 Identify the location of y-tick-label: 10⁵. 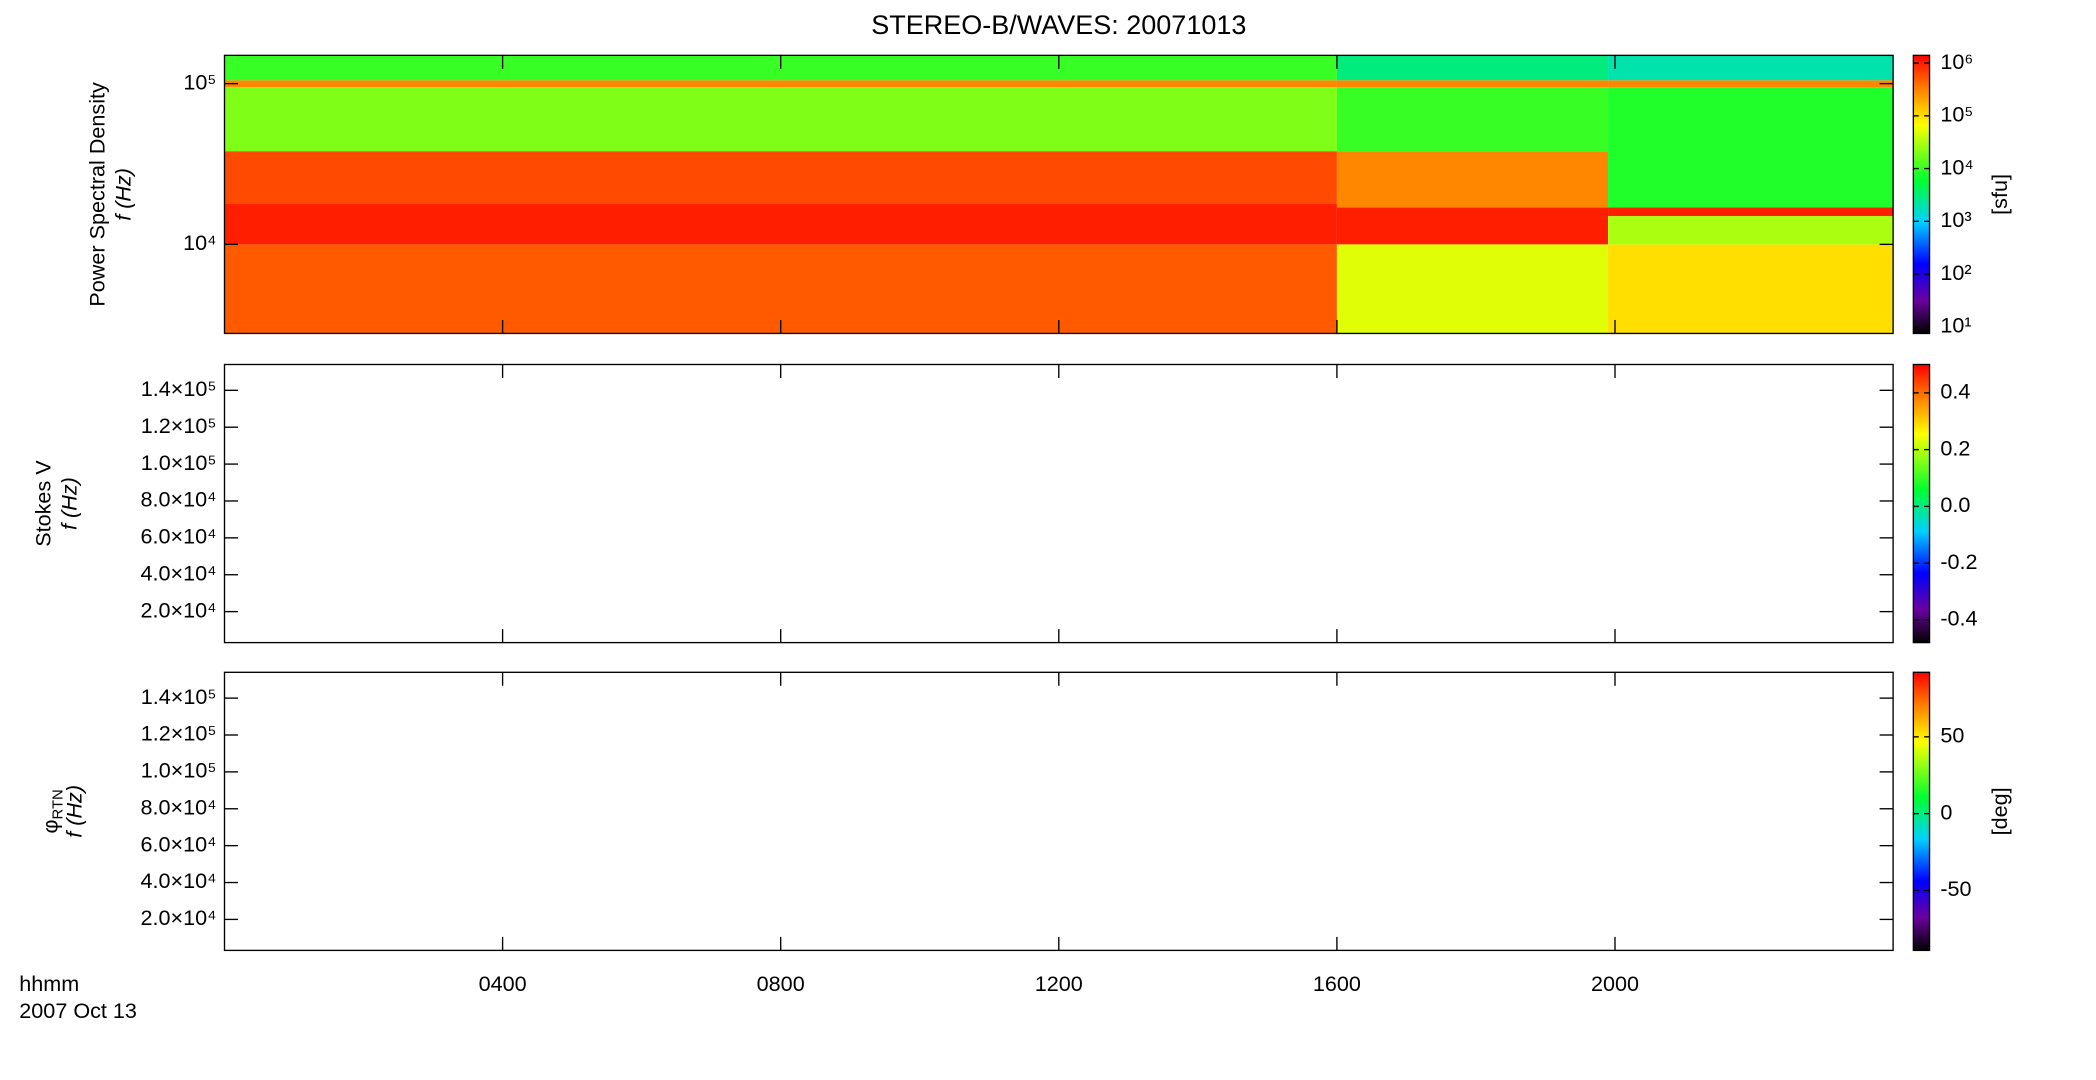
(199, 81).